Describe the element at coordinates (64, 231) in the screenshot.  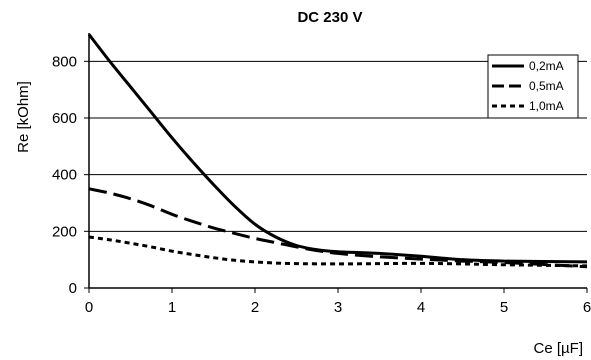
I see `y-tick-label: 200` at that location.